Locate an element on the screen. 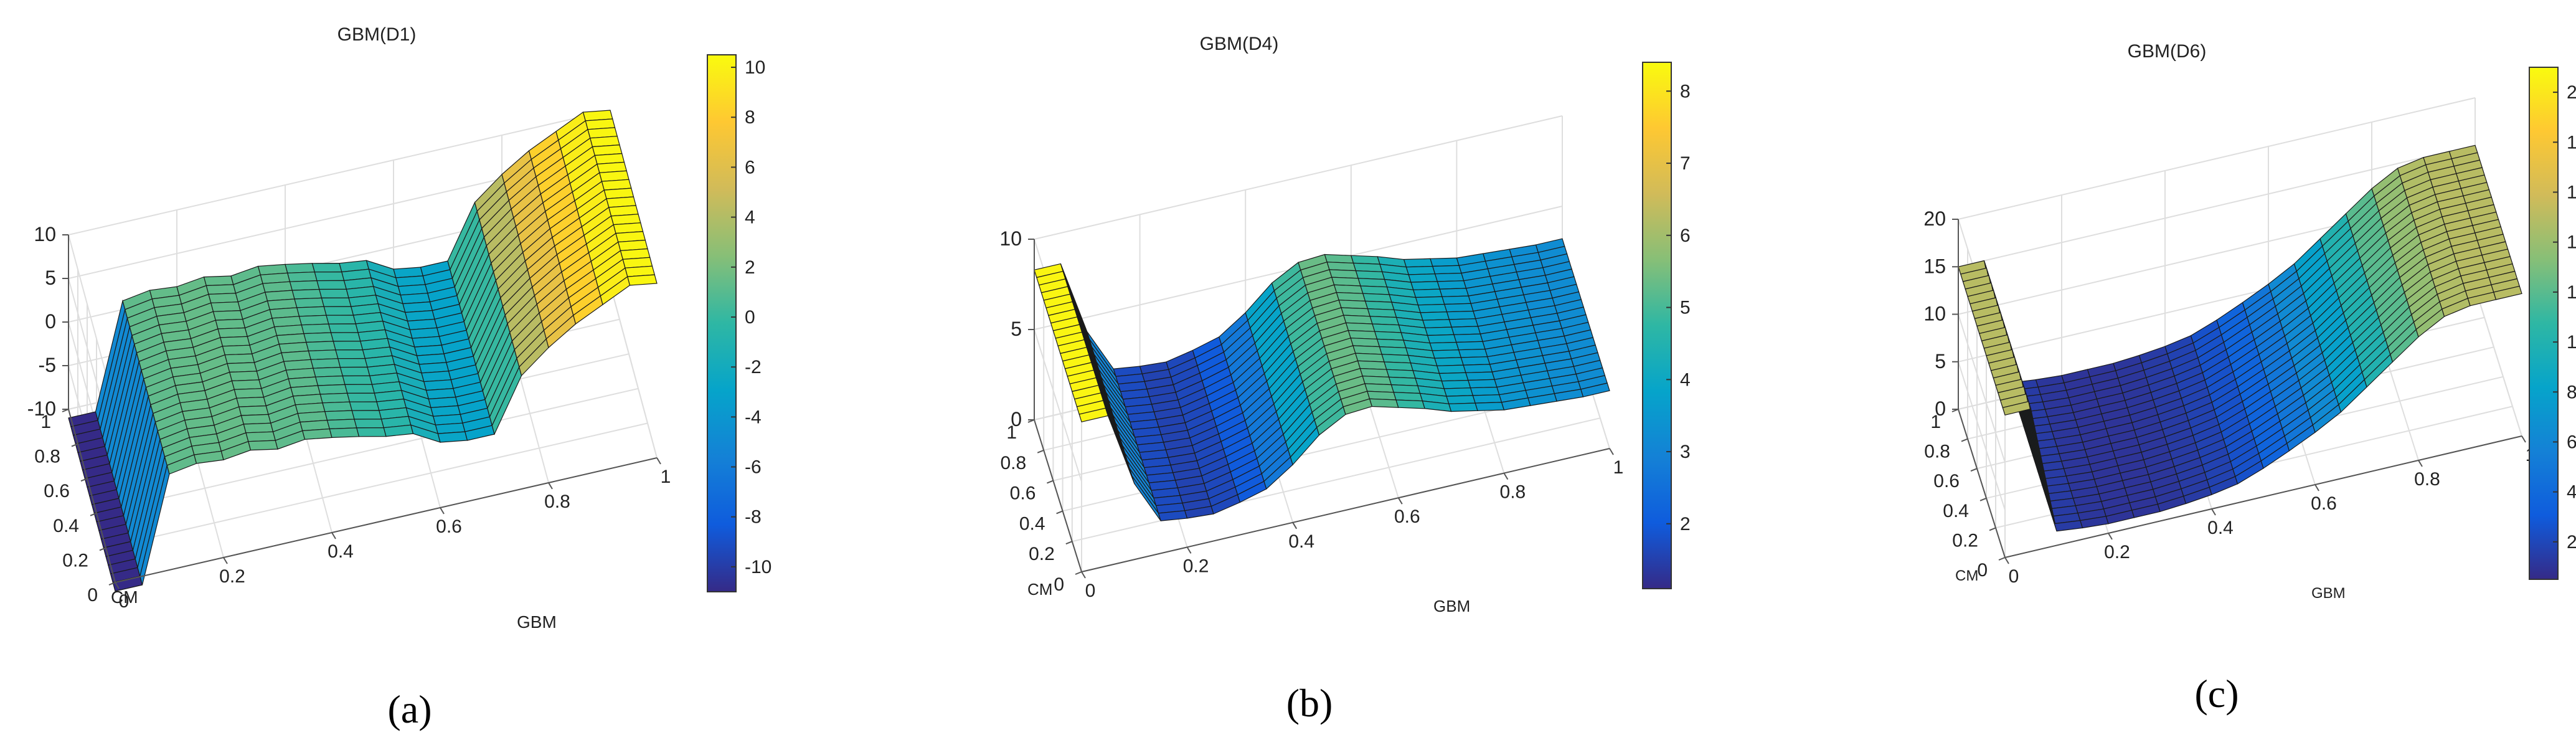  z-tick-label: 5 is located at coordinates (1016, 329).